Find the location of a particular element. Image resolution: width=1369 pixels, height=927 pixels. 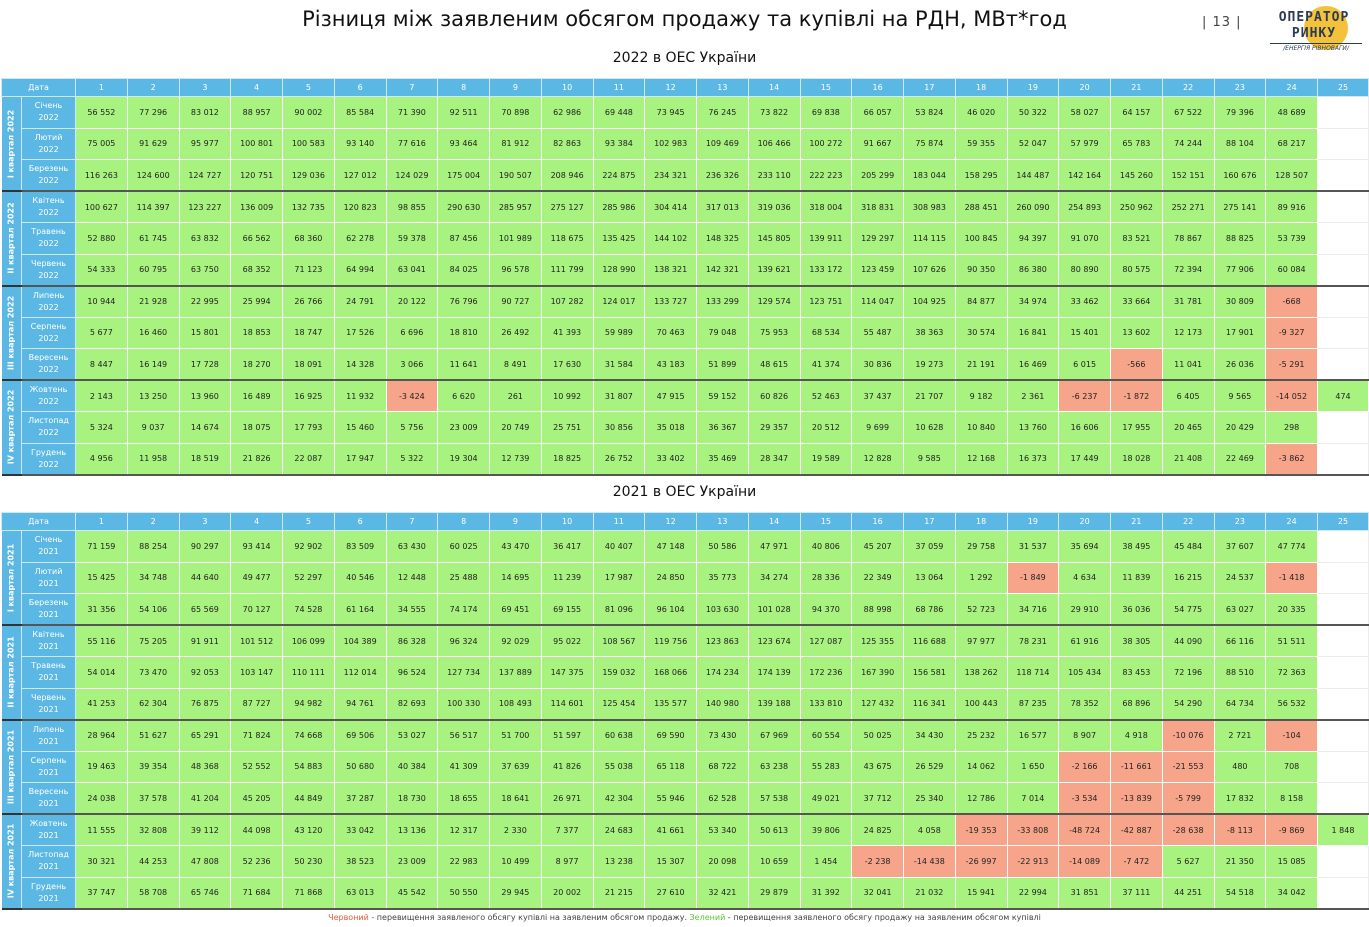

value-cell: 44 251 is located at coordinates (1188, 893).